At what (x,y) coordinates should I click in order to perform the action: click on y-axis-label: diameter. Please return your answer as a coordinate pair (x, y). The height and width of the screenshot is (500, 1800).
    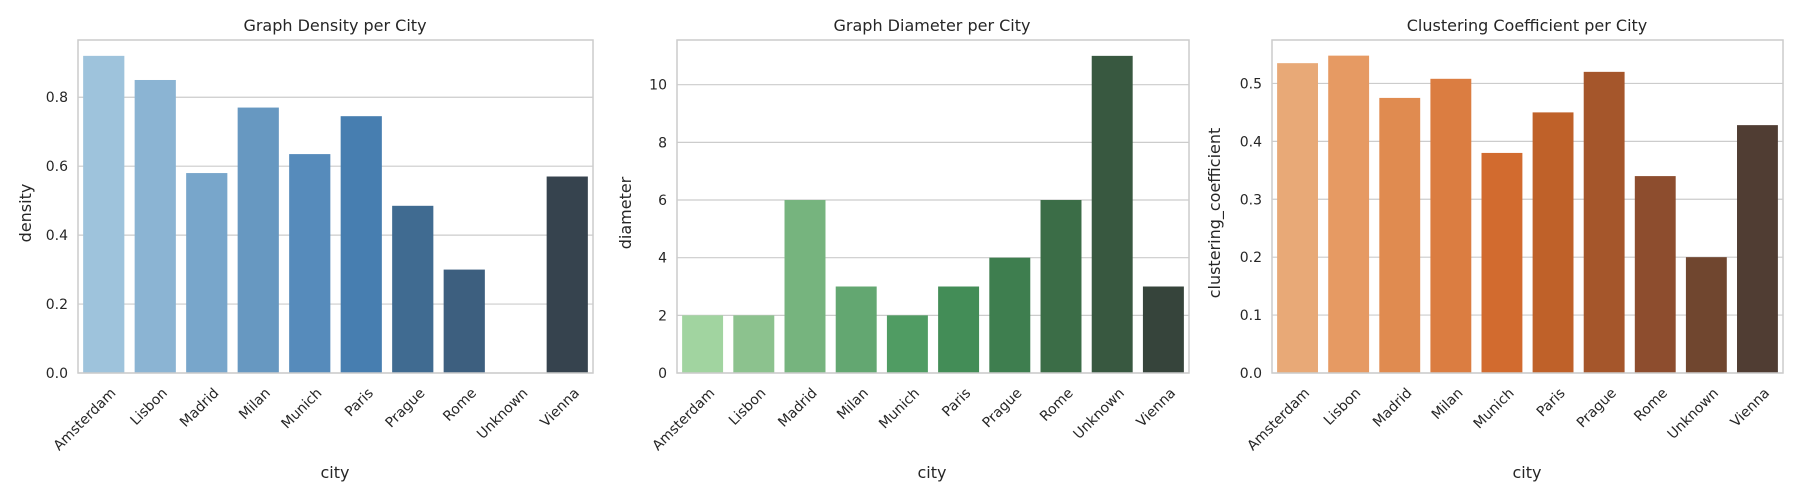
    Looking at the image, I should click on (625, 212).